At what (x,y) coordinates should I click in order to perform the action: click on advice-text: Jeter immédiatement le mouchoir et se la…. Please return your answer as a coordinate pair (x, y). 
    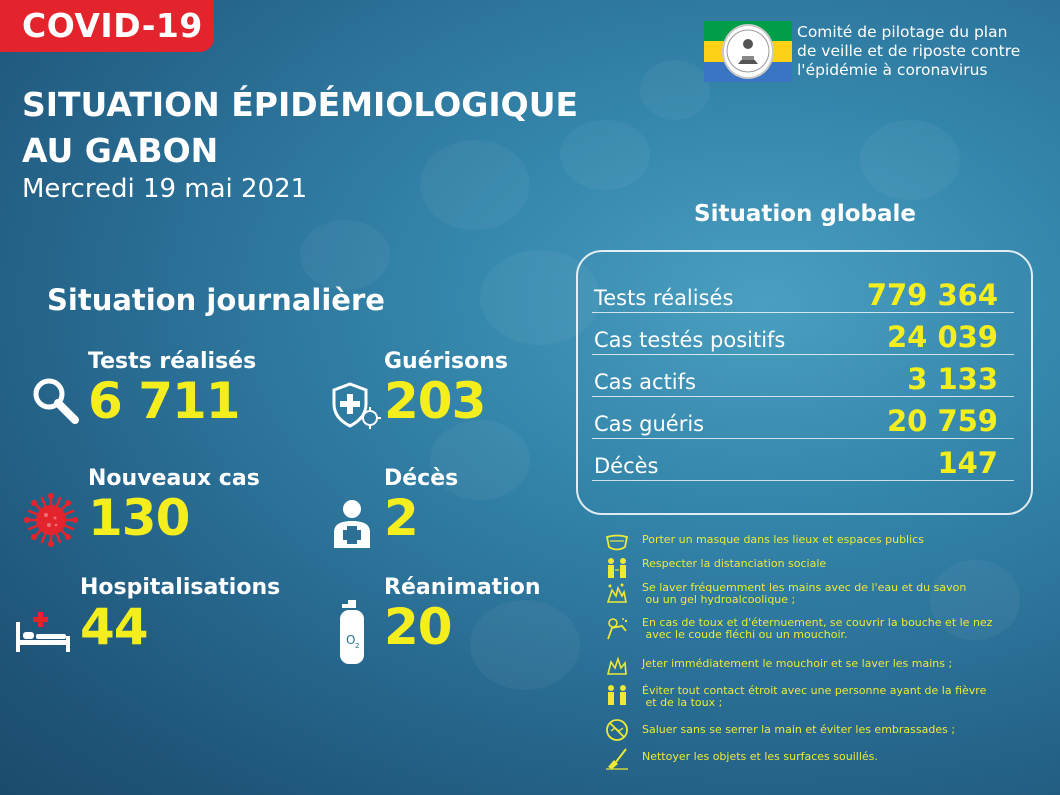
    Looking at the image, I should click on (842, 664).